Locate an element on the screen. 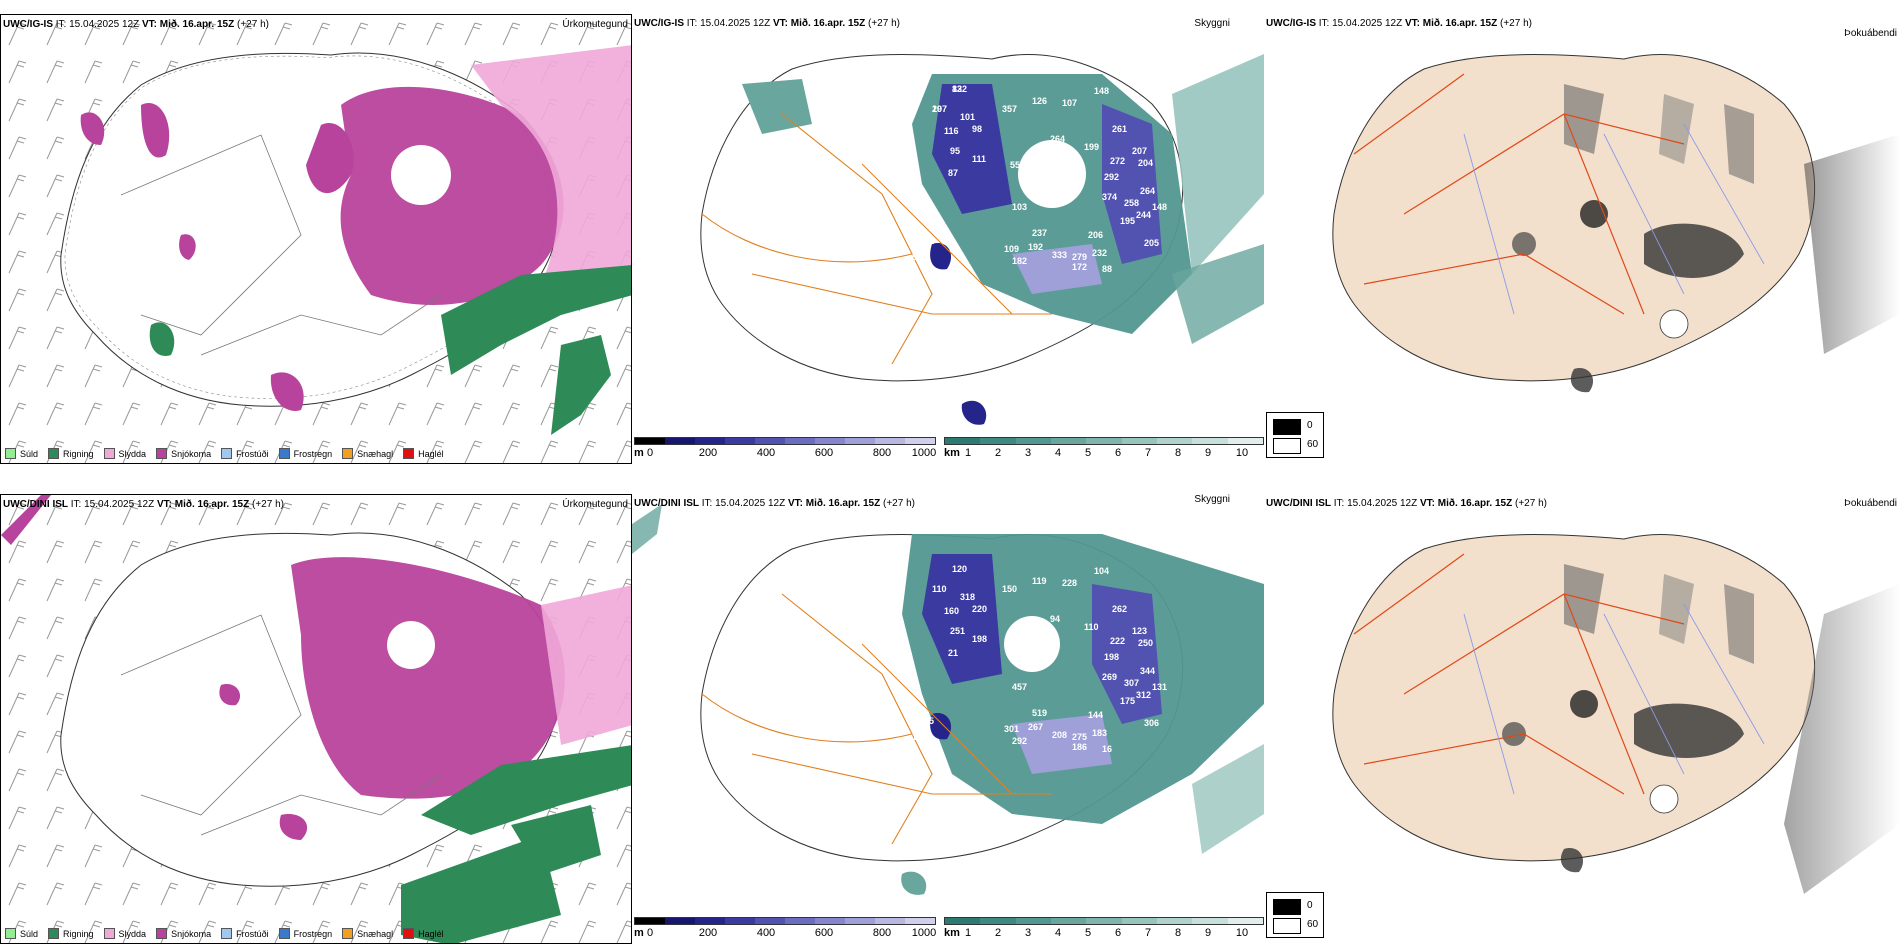 The height and width of the screenshot is (950, 1900). cloud-base-label: 228 is located at coordinates (1069, 583).